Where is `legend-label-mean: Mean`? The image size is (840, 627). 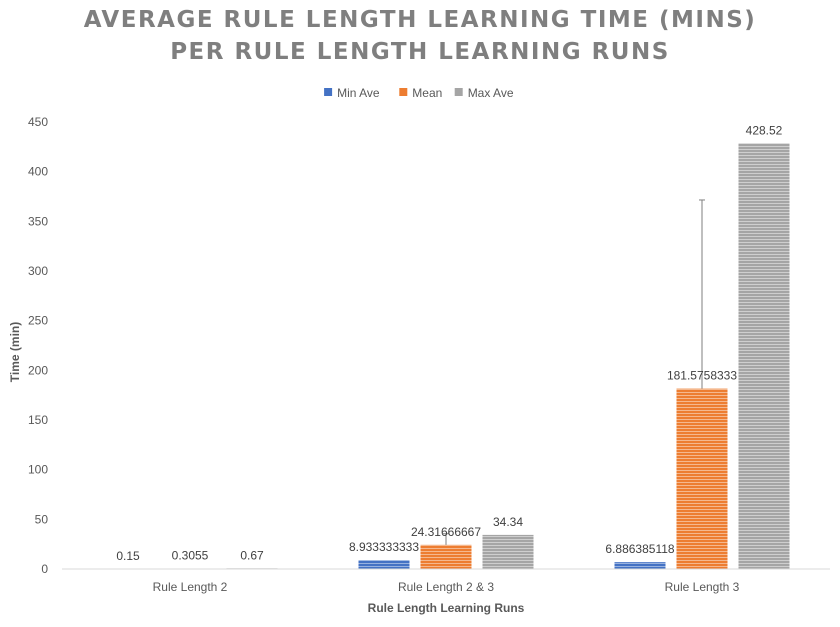
legend-label-mean: Mean is located at coordinates (427, 93).